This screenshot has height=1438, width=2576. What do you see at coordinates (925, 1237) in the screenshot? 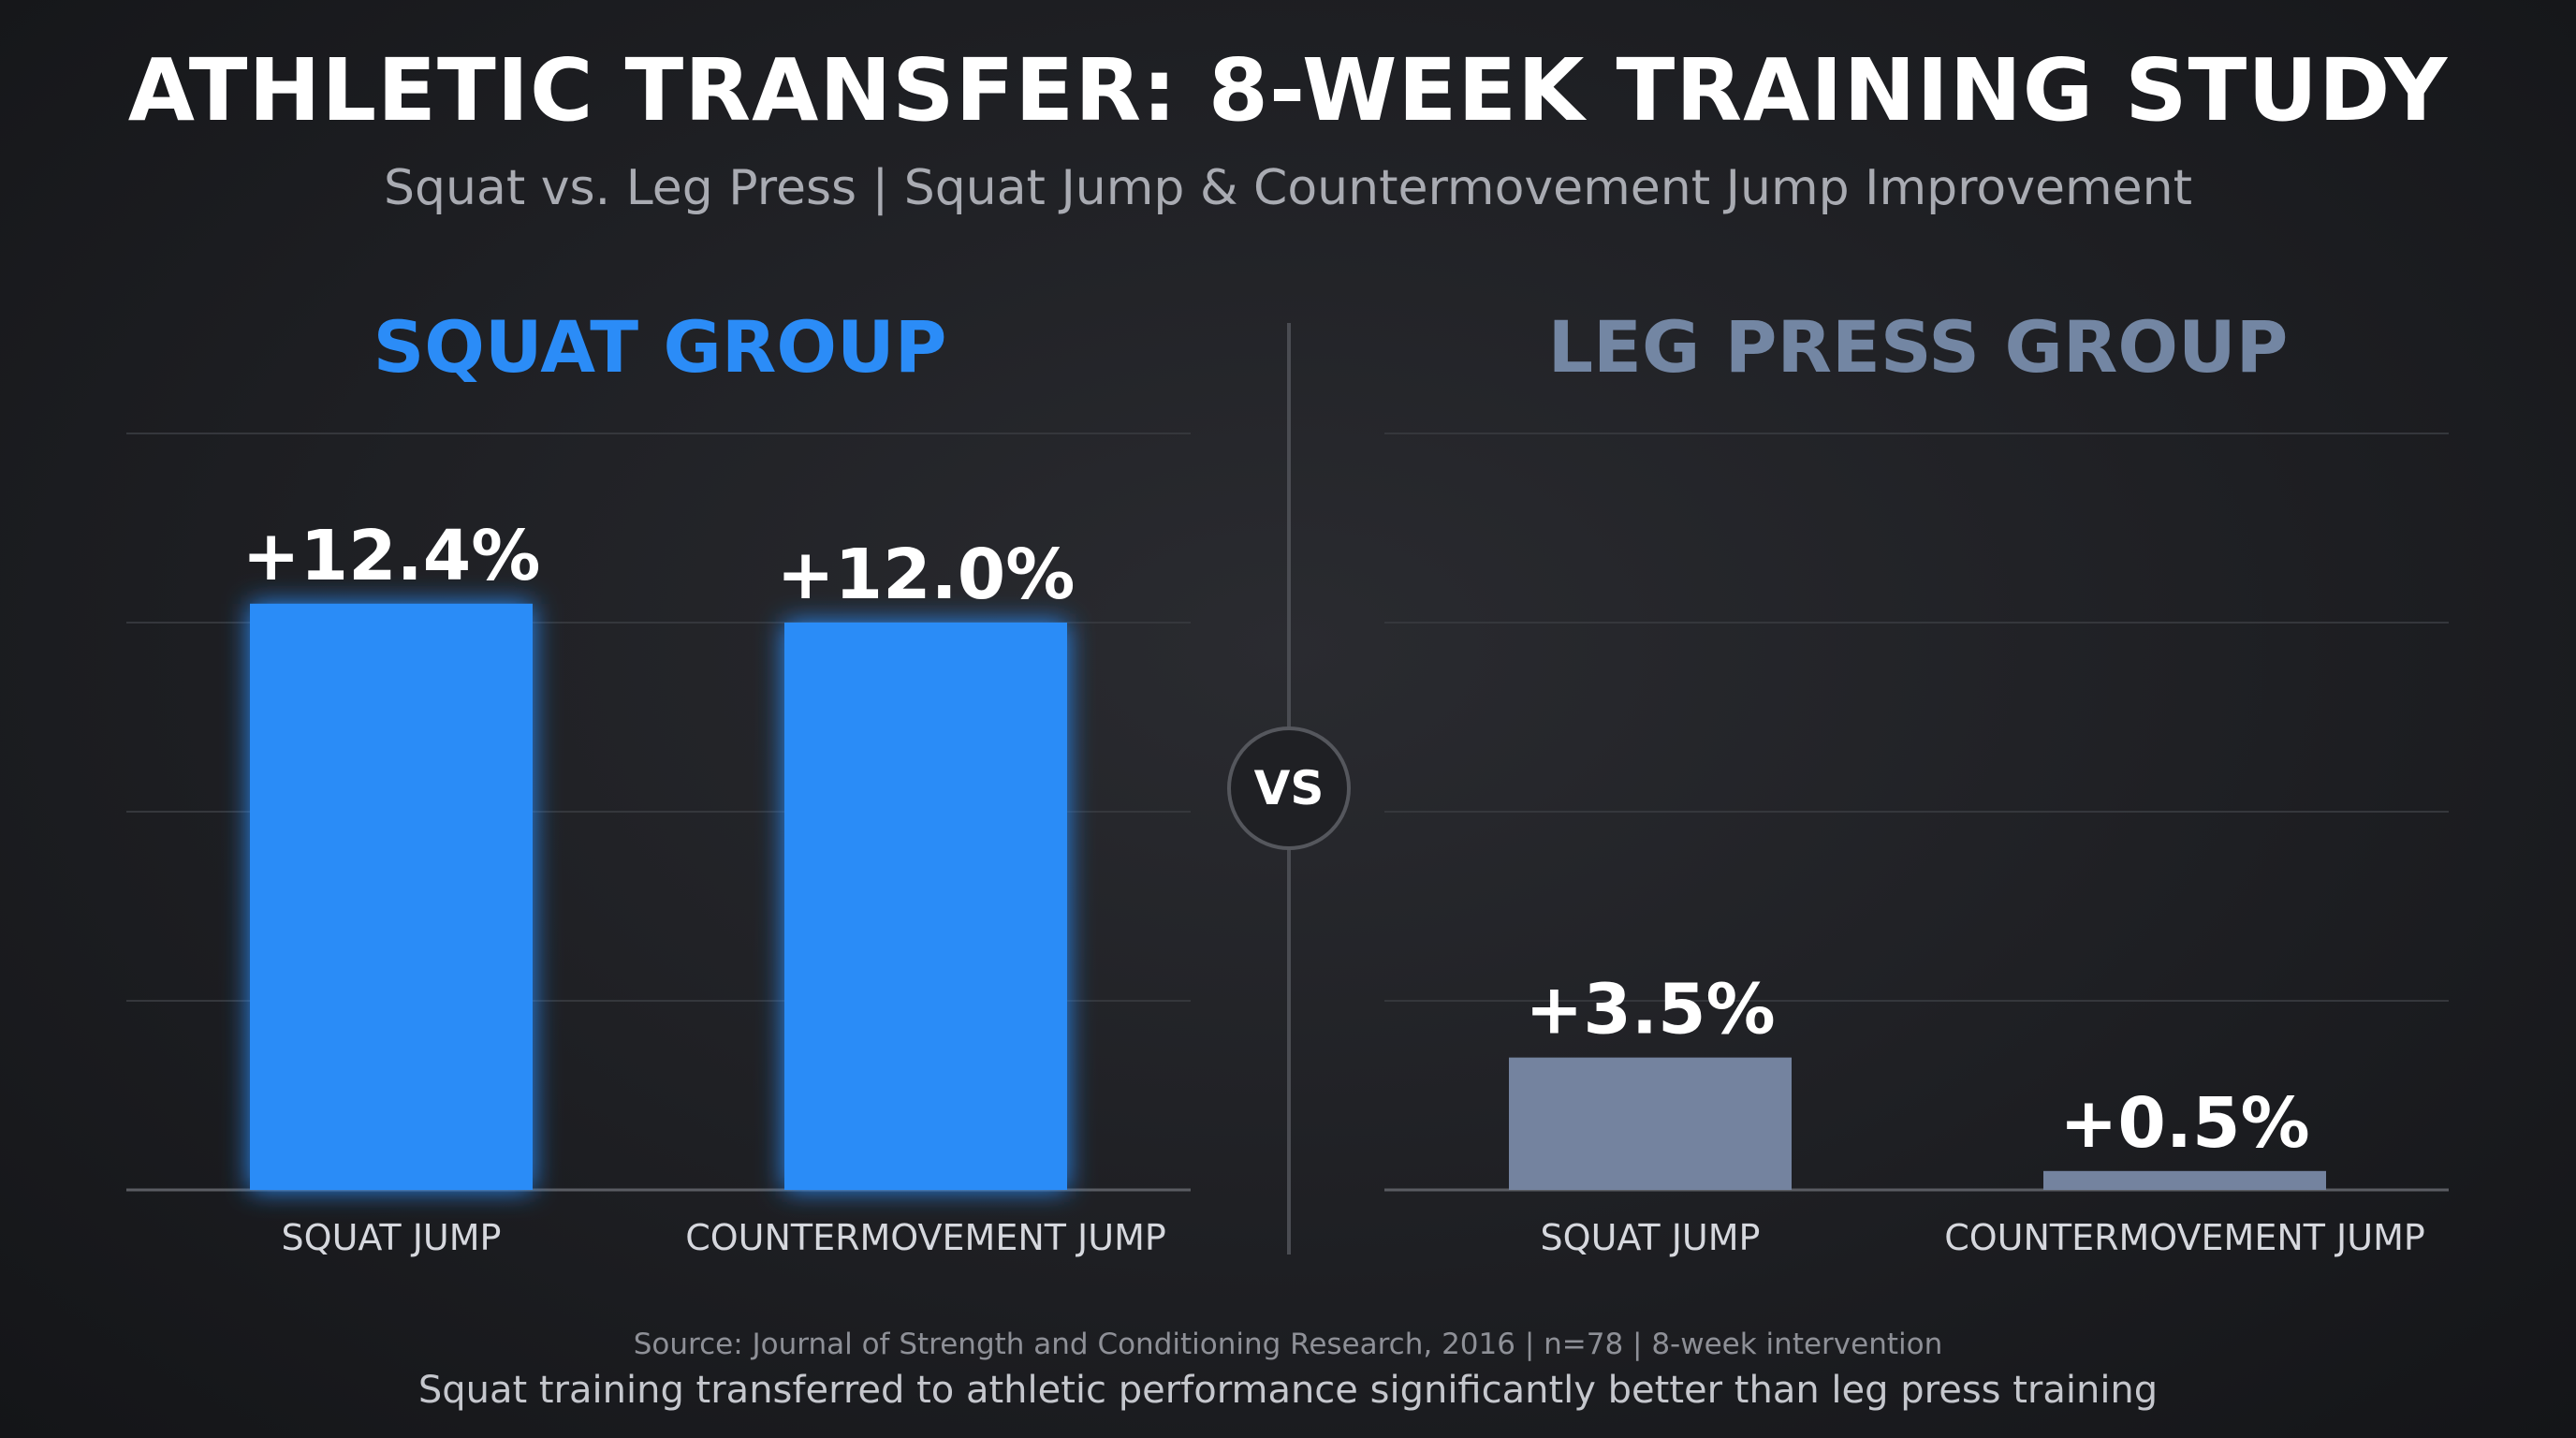
I see `squat-category-label-countermovement-jump: COUNTERMOVEMENT JUMP` at bounding box center [925, 1237].